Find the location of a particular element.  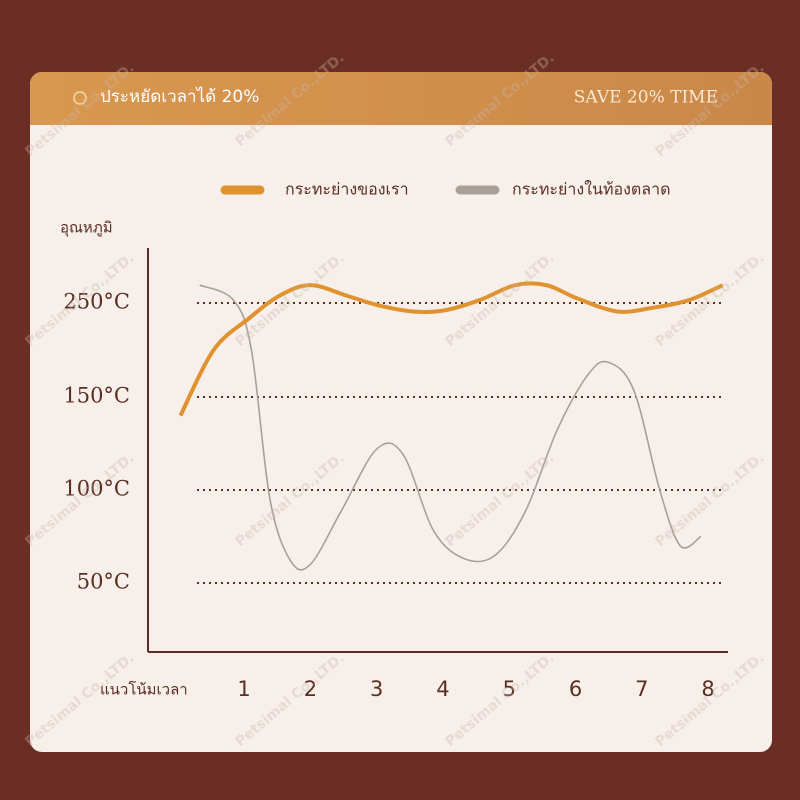

x-axis-label: แนวโน้มเวลา is located at coordinates (144, 690).